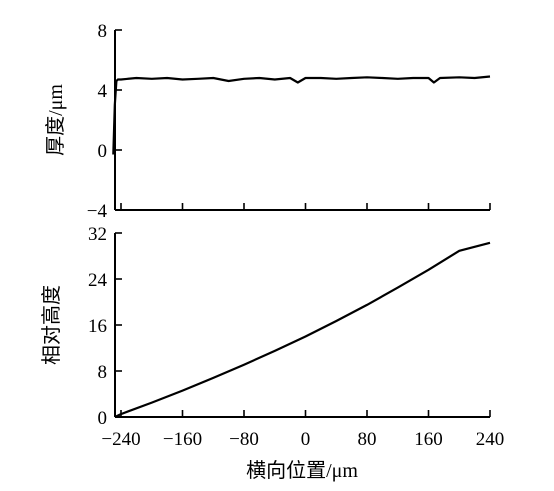 The width and height of the screenshot is (554, 491). Describe the element at coordinates (490, 439) in the screenshot. I see `x-tick-label: 240` at that location.